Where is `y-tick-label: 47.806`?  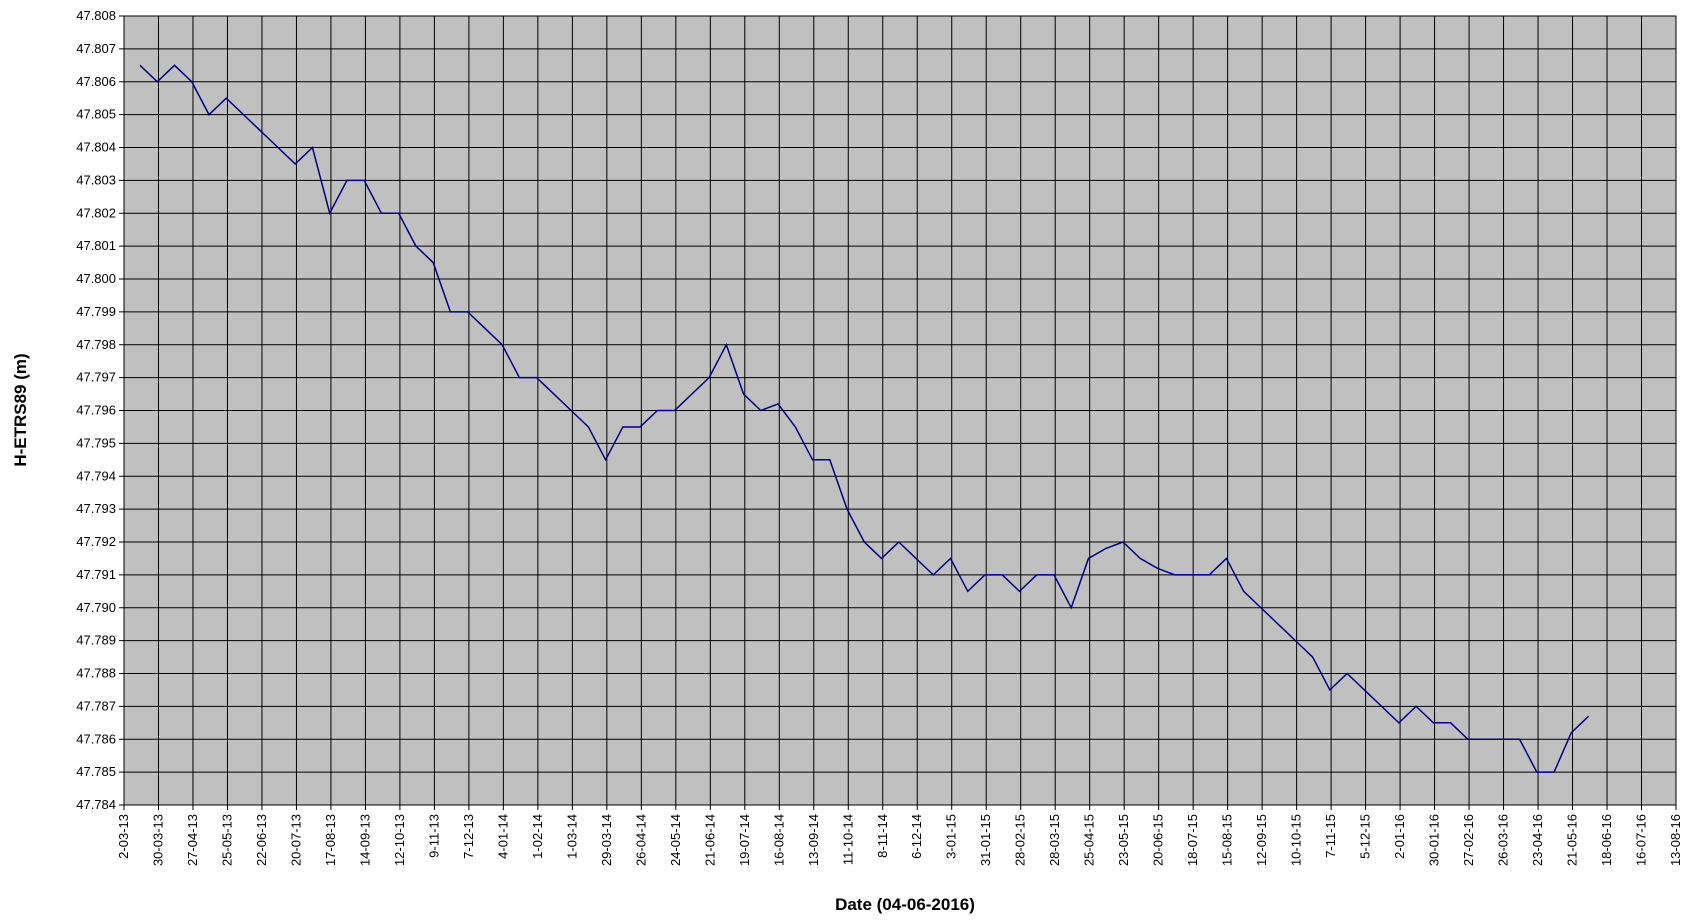 y-tick-label: 47.806 is located at coordinates (96, 81).